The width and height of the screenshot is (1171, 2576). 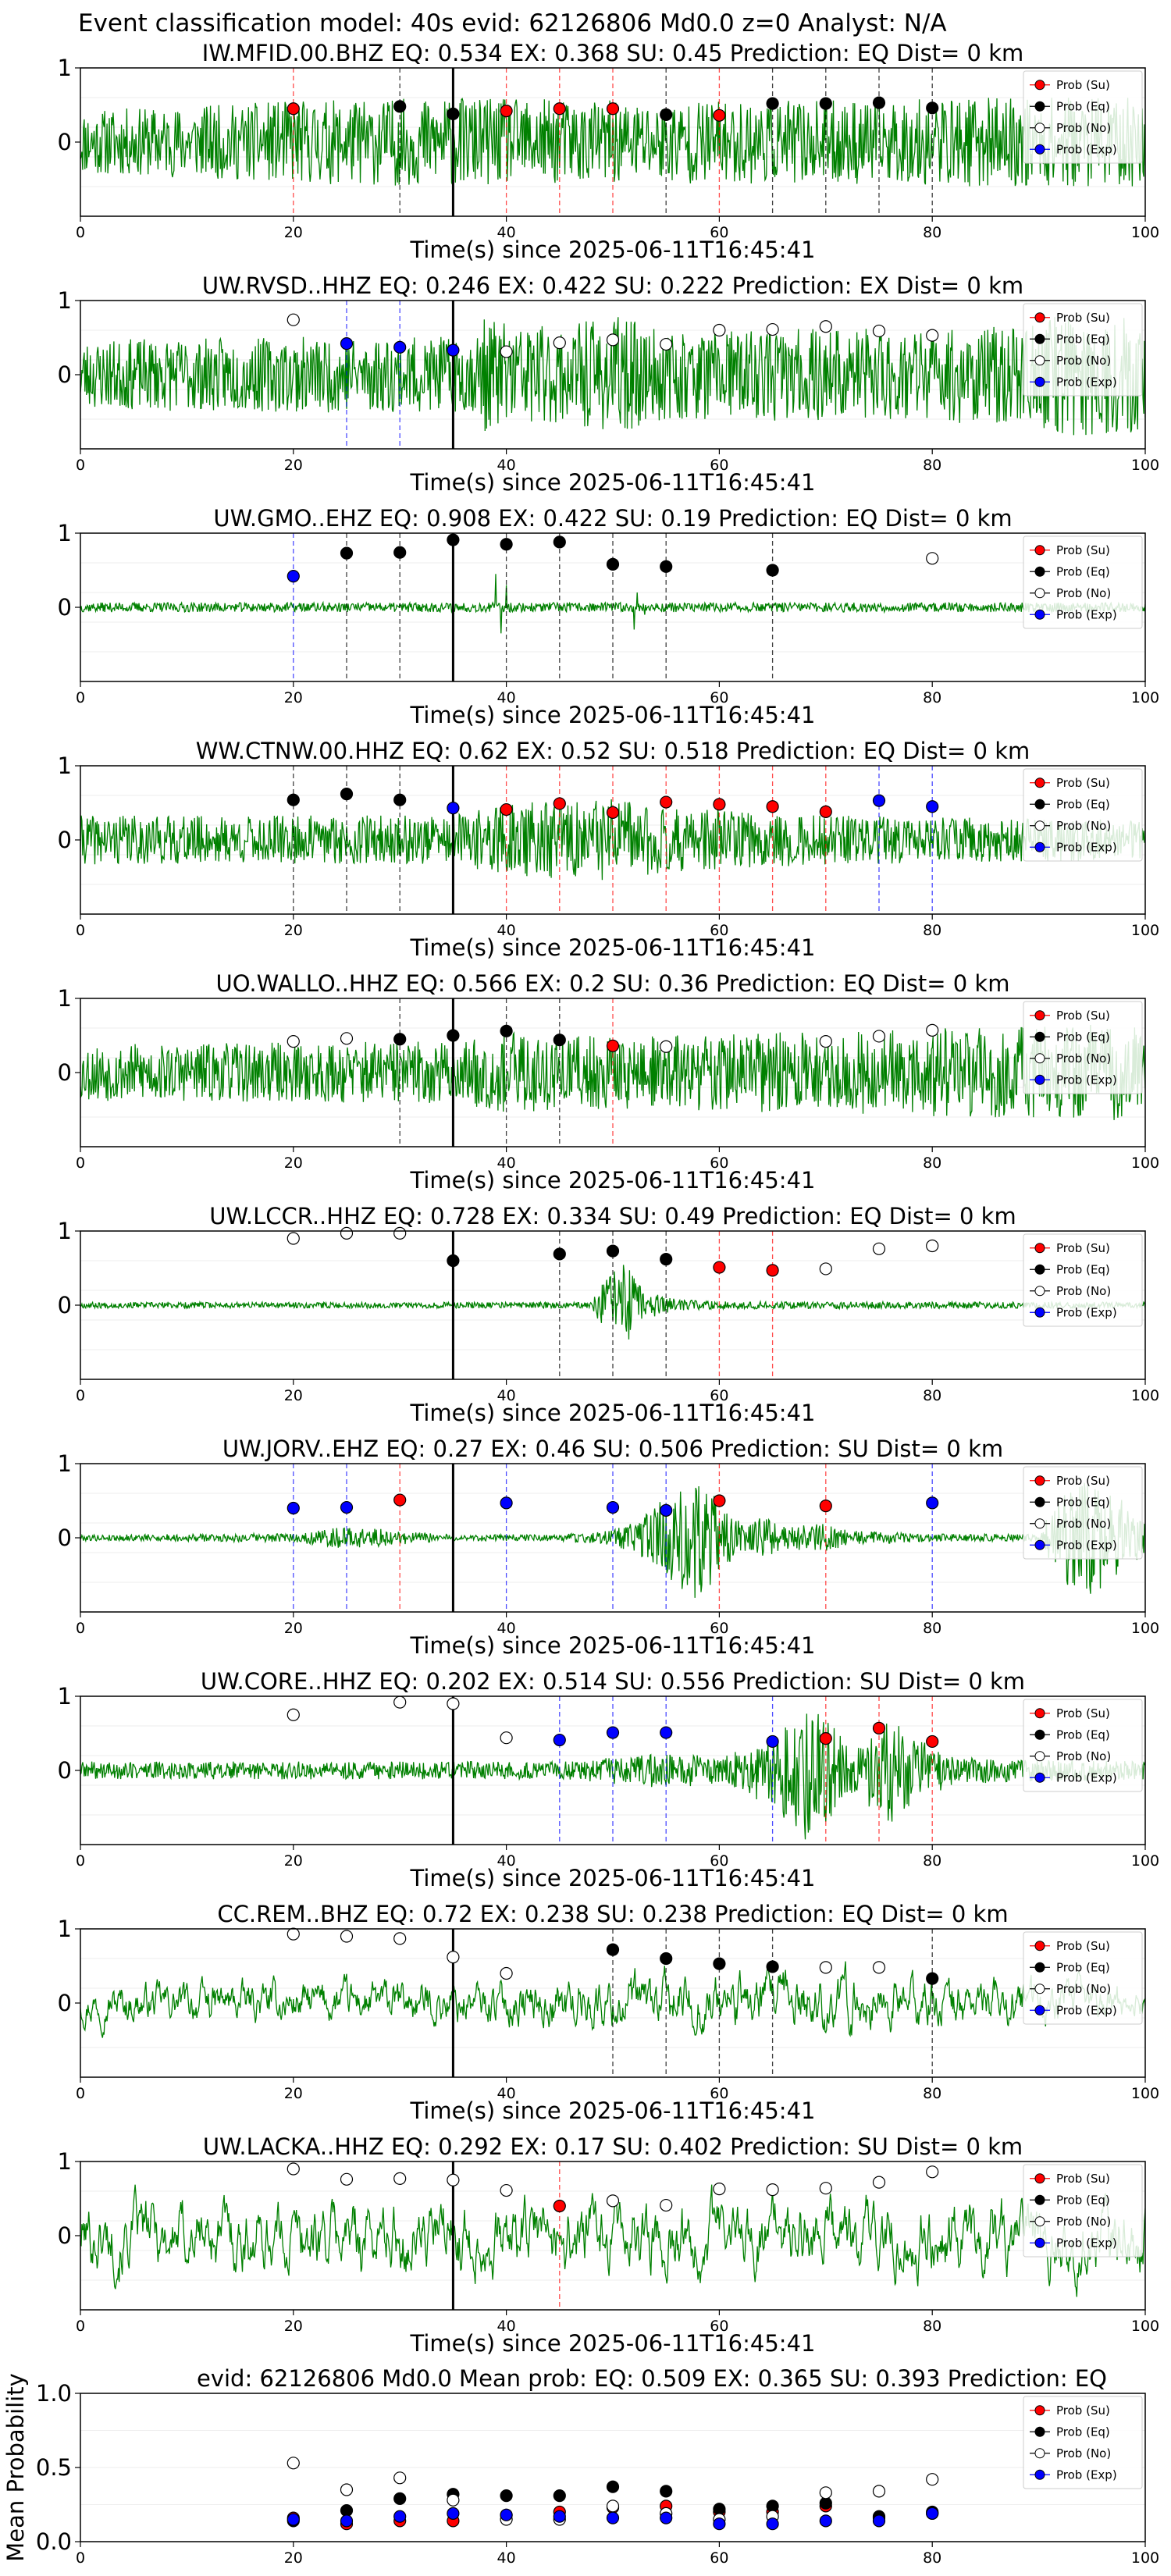 I want to click on mean-point-eq, so click(x=613, y=2486).